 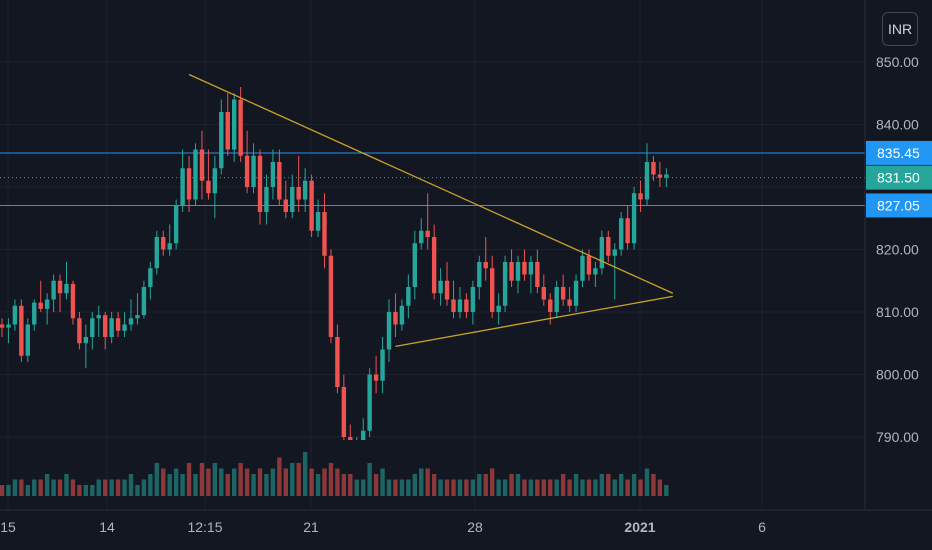 What do you see at coordinates (534, 321) in the screenshot?
I see `trend-line` at bounding box center [534, 321].